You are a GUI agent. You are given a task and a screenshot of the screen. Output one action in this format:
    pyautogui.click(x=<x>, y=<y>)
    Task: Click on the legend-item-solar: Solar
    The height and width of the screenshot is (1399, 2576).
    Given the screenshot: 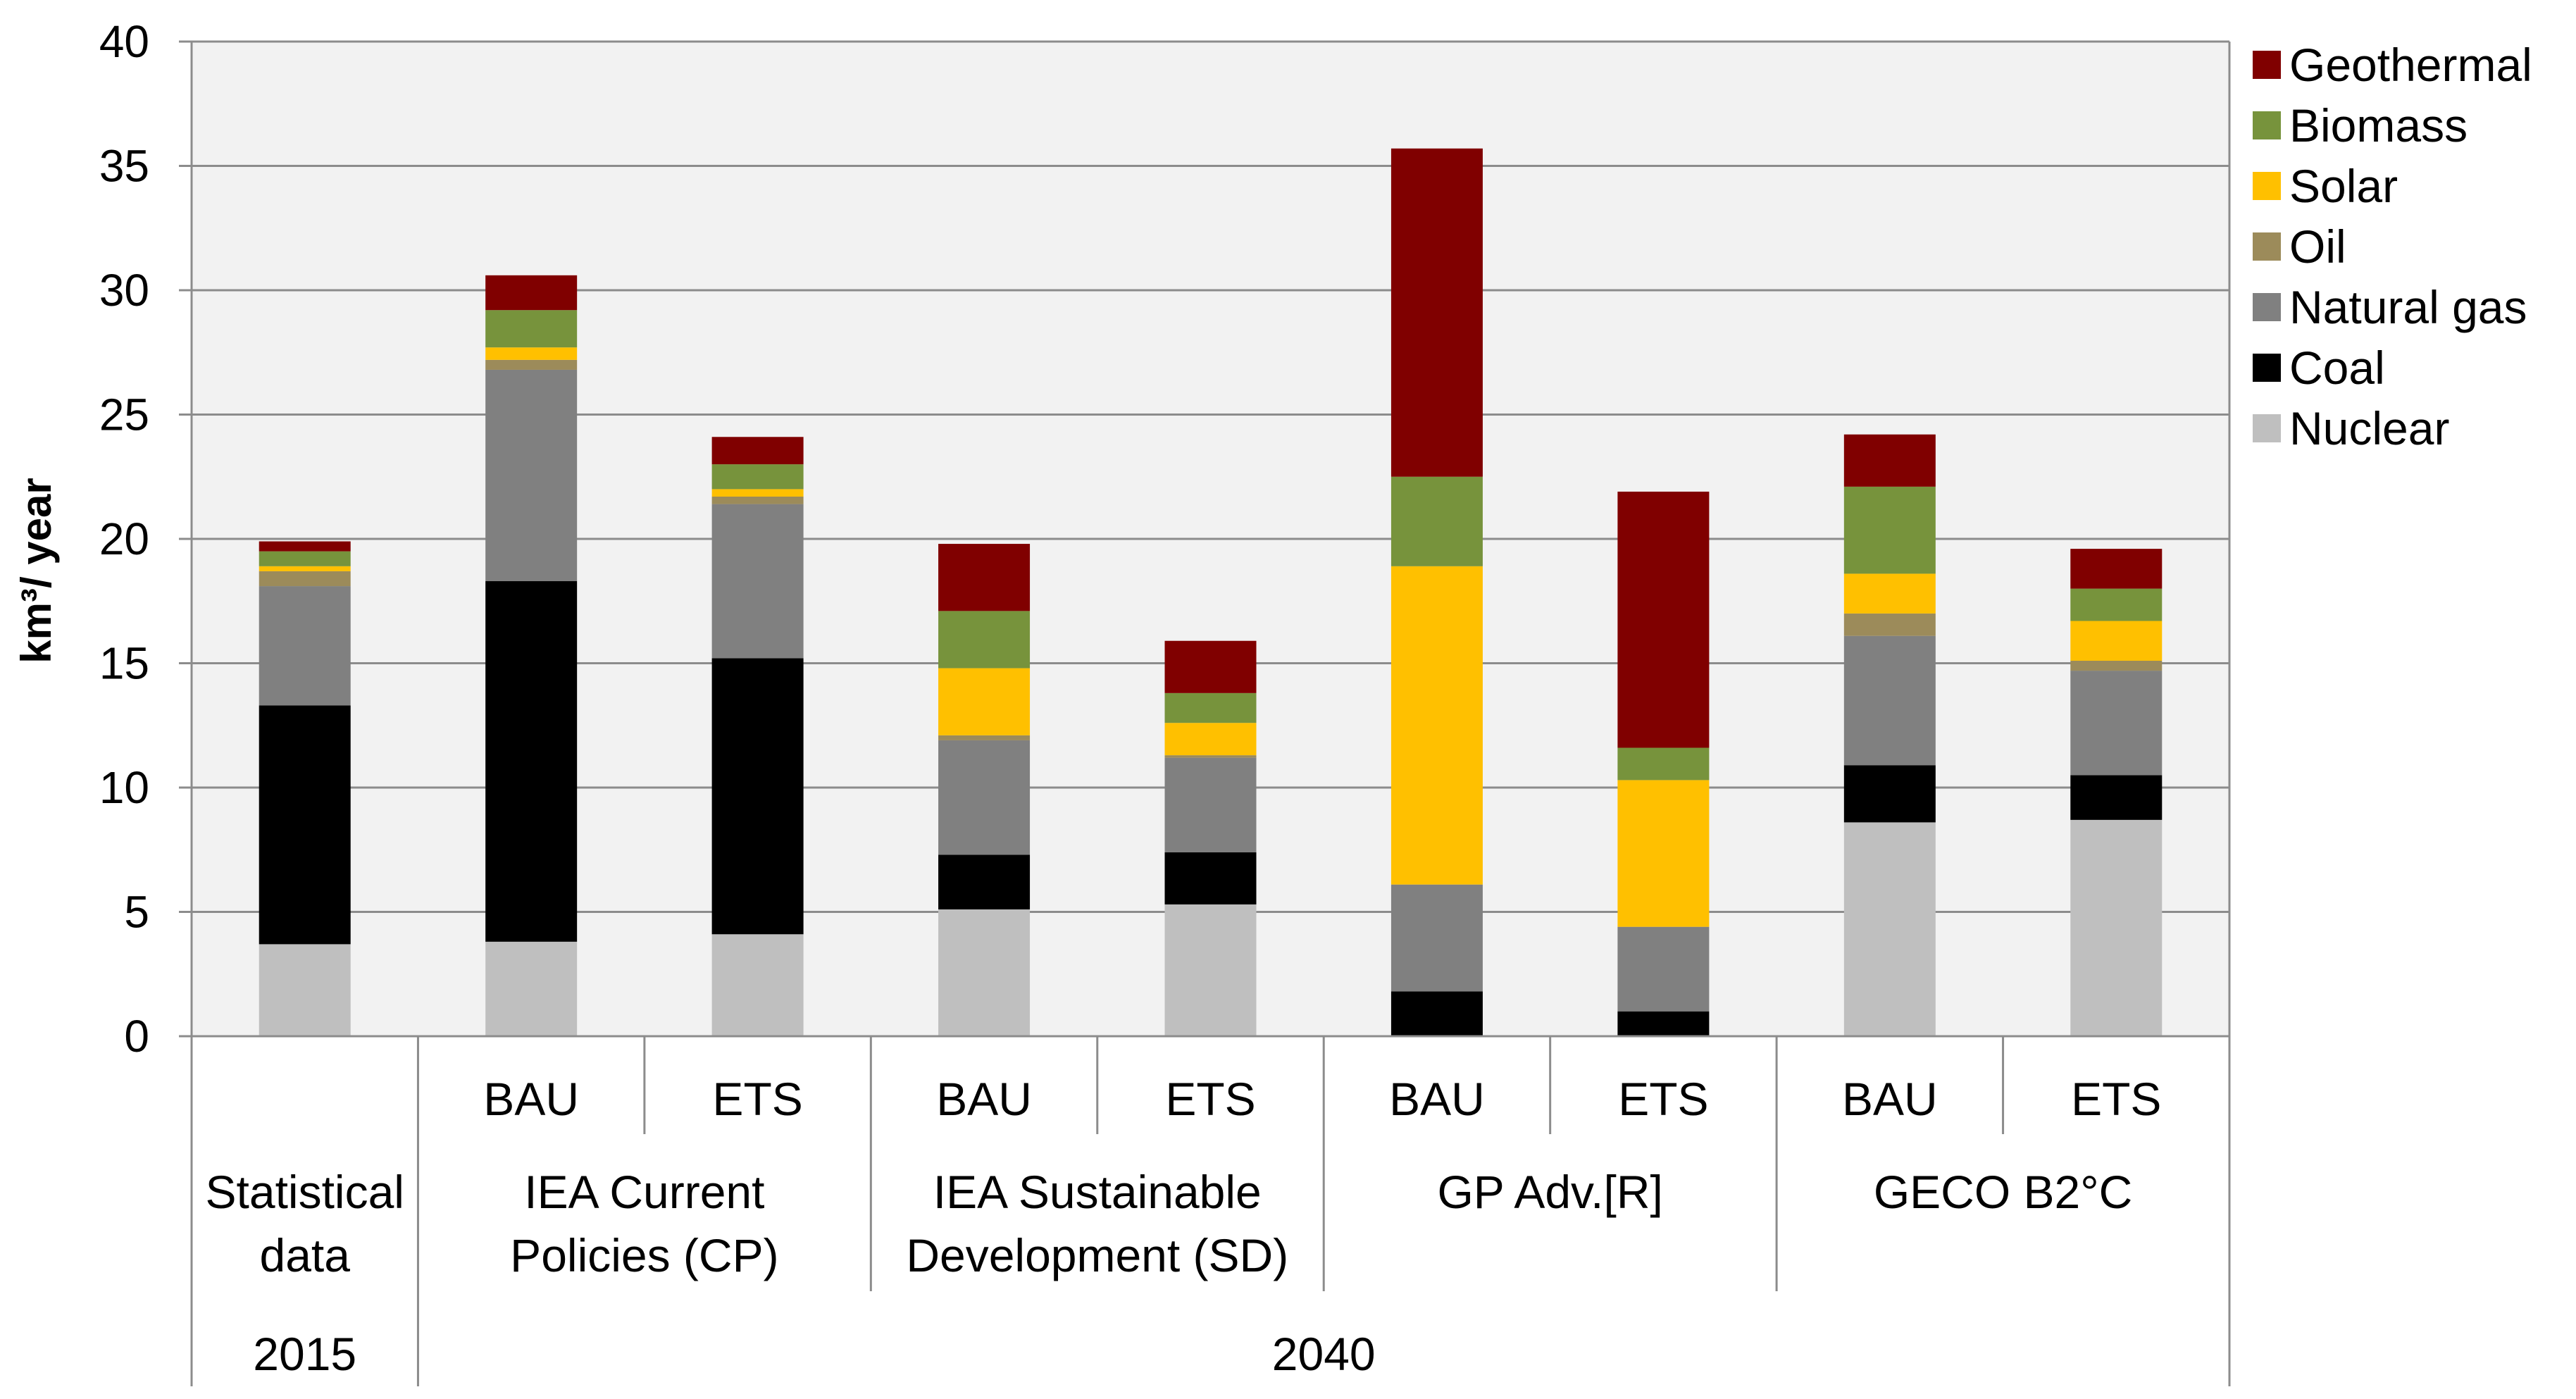 What is the action you would take?
    pyautogui.click(x=2325, y=186)
    